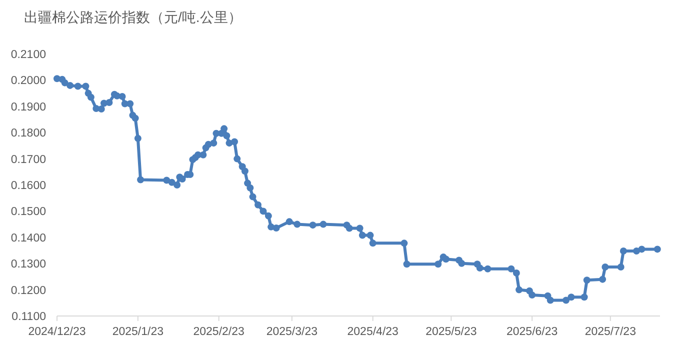 This screenshot has height=349, width=674. Describe the element at coordinates (292, 332) in the screenshot. I see `x-tick-label: 2025/3/23` at that location.